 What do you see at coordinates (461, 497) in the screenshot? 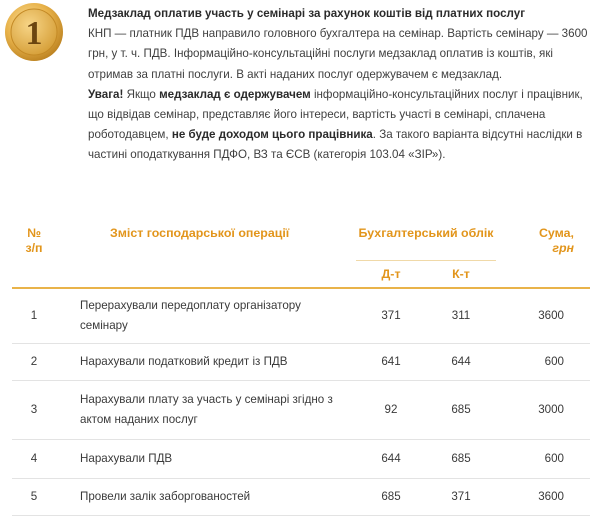
I see `row-credit: 371` at bounding box center [461, 497].